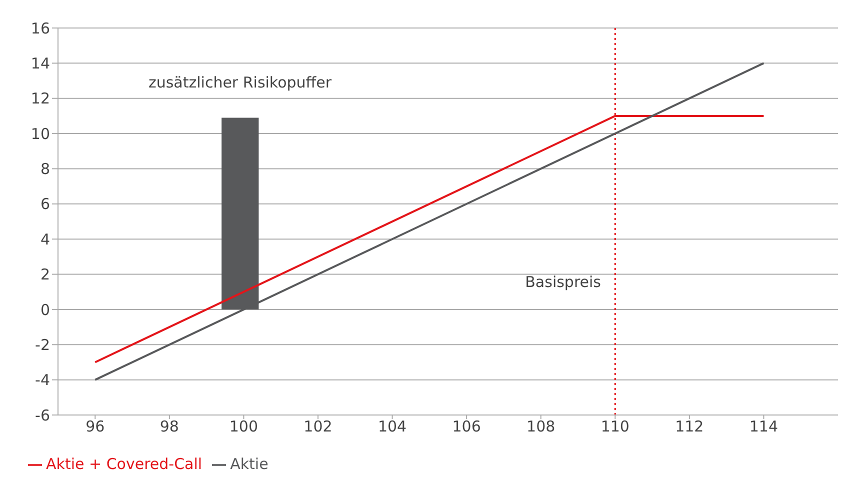 The height and width of the screenshot is (487, 851). What do you see at coordinates (45, 275) in the screenshot?
I see `y-tick-label: 2` at bounding box center [45, 275].